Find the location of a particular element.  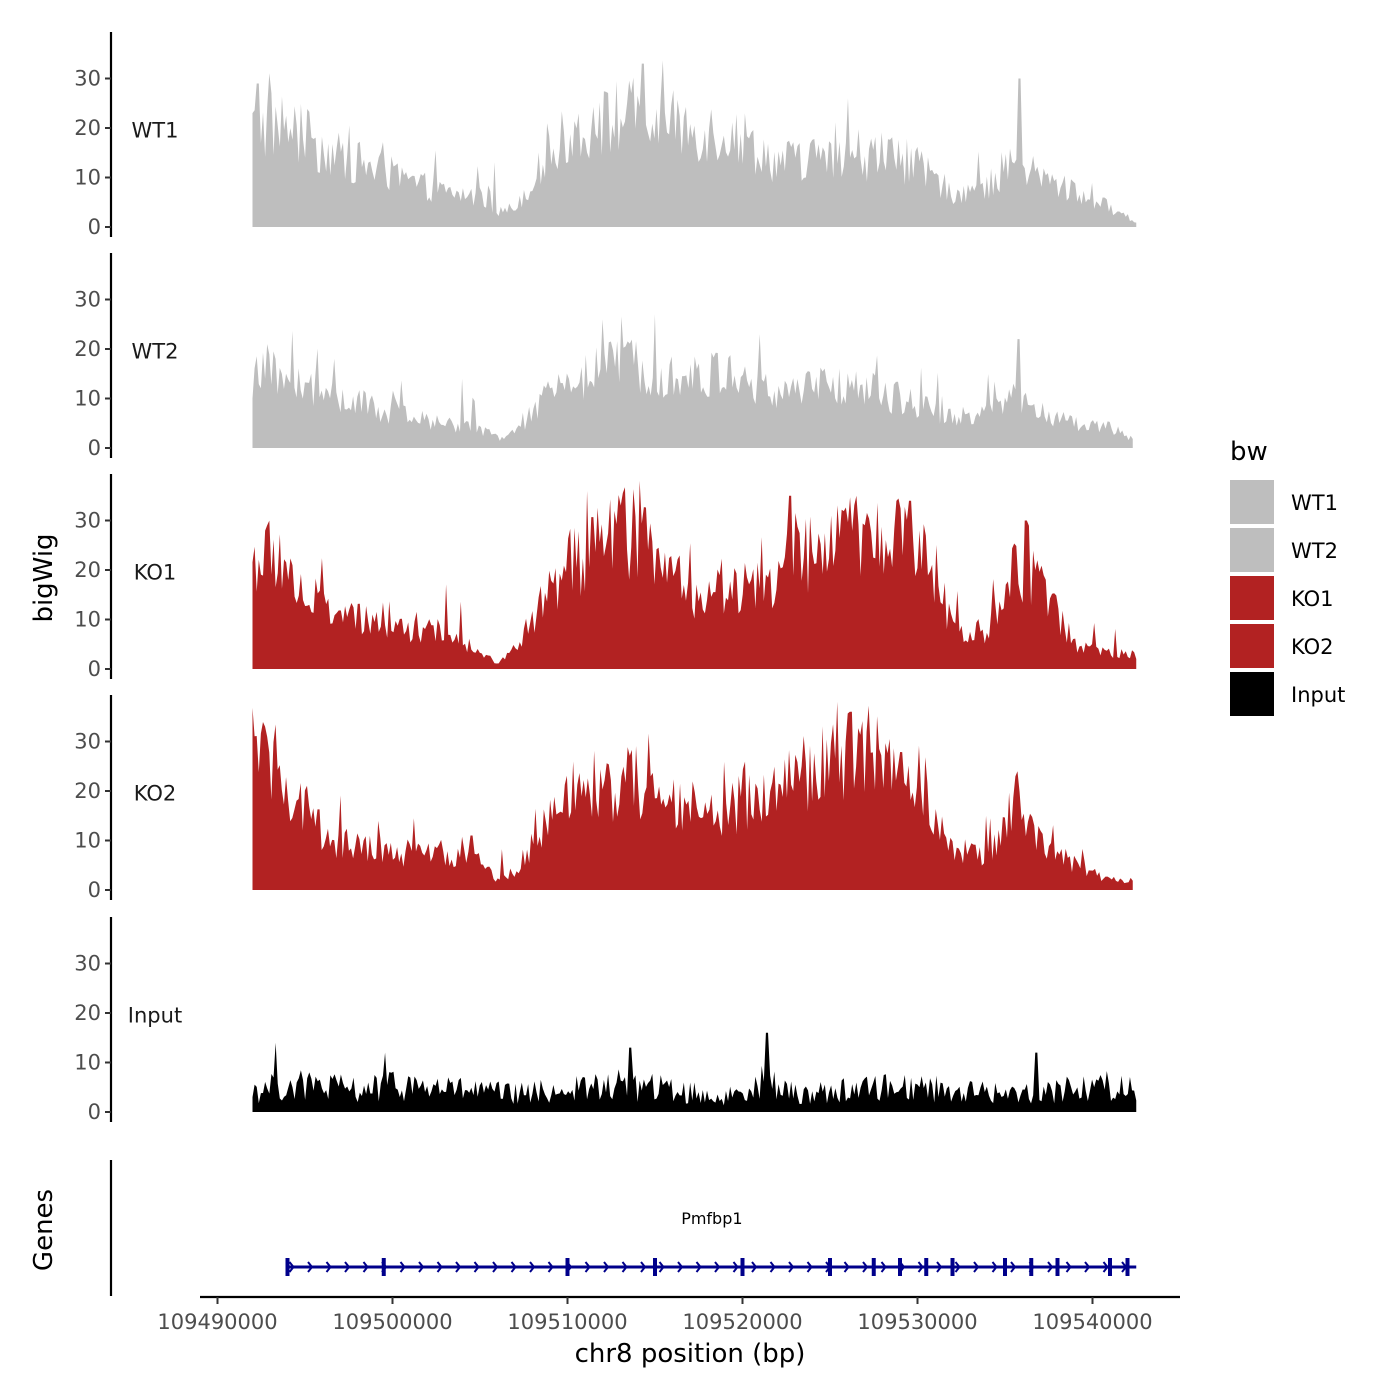

signal-area-ko1 is located at coordinates (694, 574).